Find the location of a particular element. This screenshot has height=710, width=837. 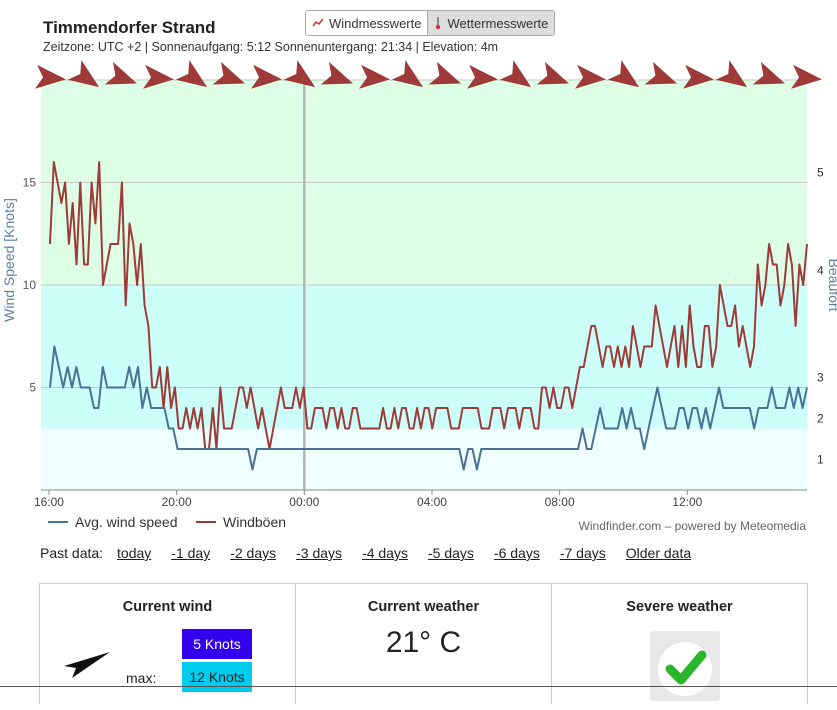

current-weather-card: Current weather 21° C is located at coordinates (424, 644).